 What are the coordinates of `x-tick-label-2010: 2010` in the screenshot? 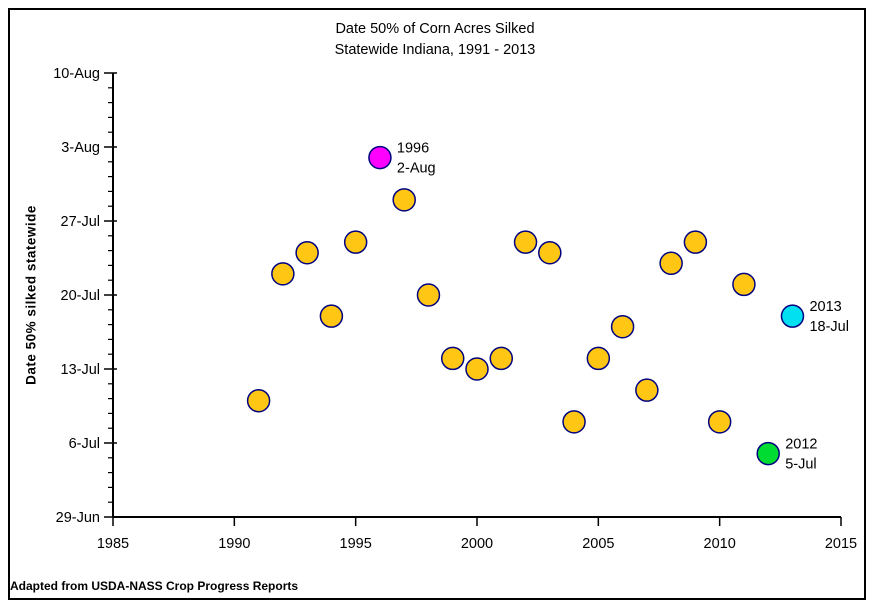 It's located at (720, 544).